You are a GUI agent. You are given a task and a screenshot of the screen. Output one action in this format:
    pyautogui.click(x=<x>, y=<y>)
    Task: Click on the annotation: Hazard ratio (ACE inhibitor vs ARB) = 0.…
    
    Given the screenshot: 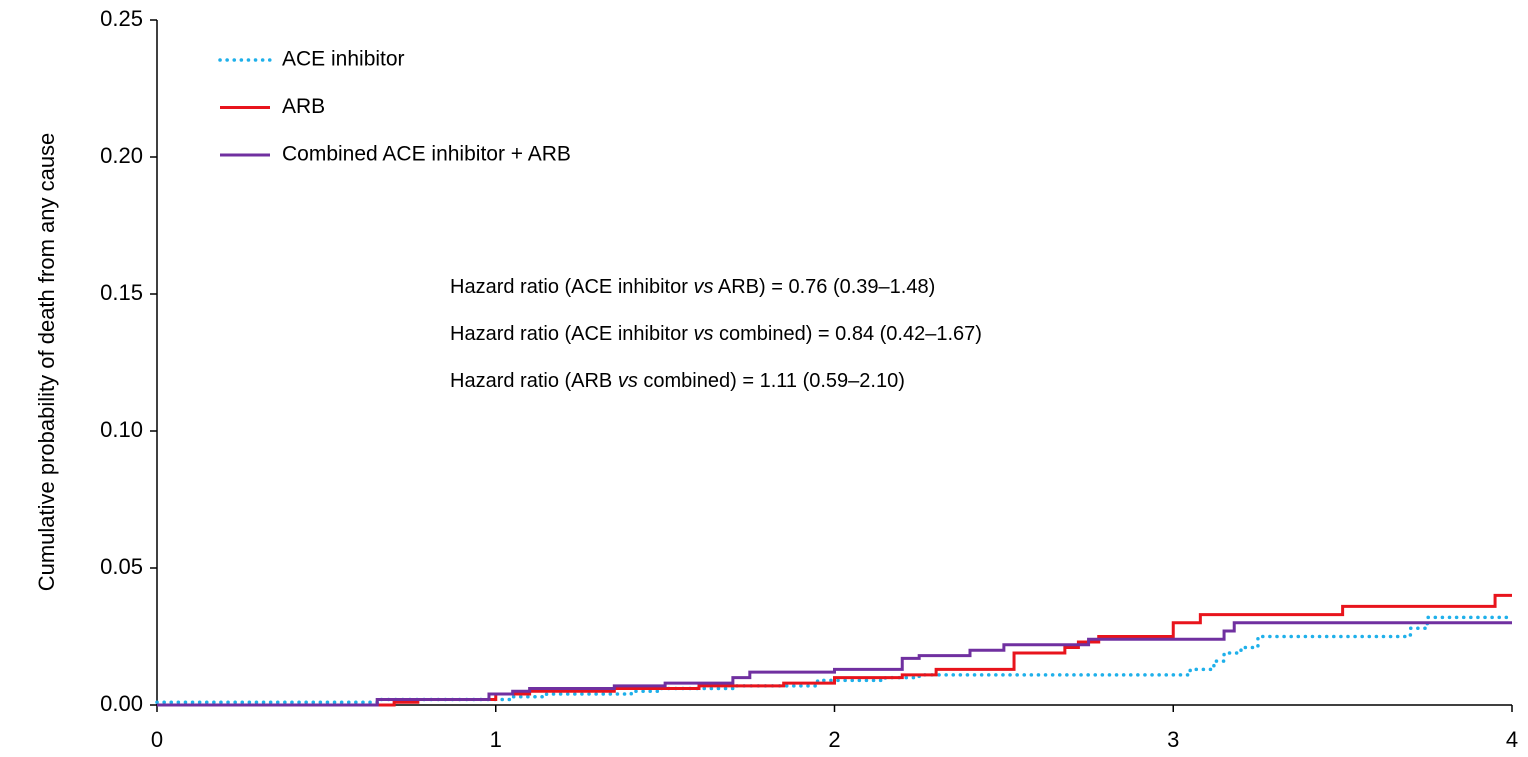 What is the action you would take?
    pyautogui.click(x=692, y=287)
    